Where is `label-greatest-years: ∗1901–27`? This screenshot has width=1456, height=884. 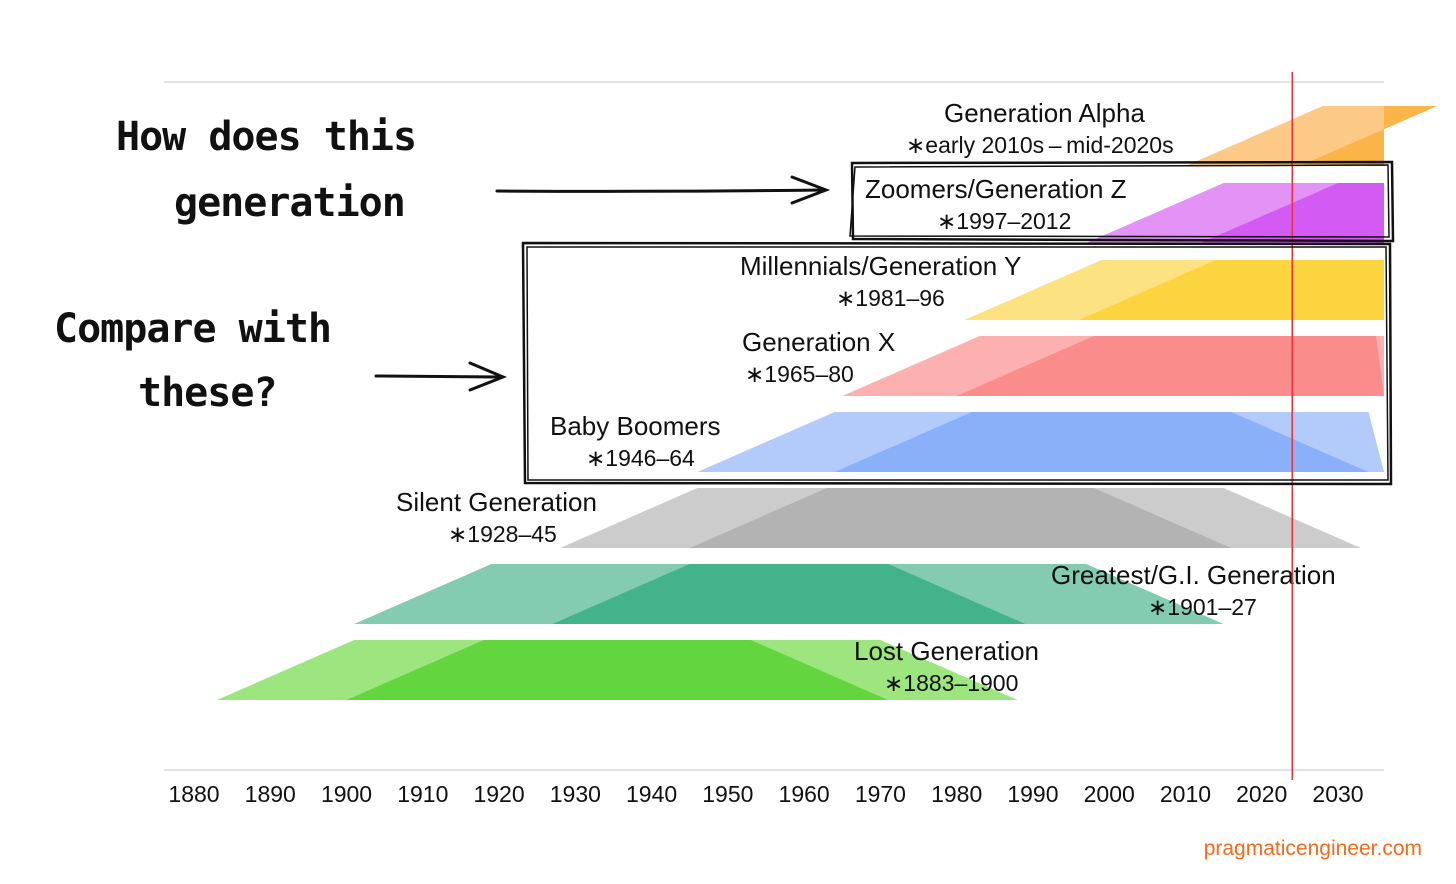 label-greatest-years: ∗1901–27 is located at coordinates (1202, 607).